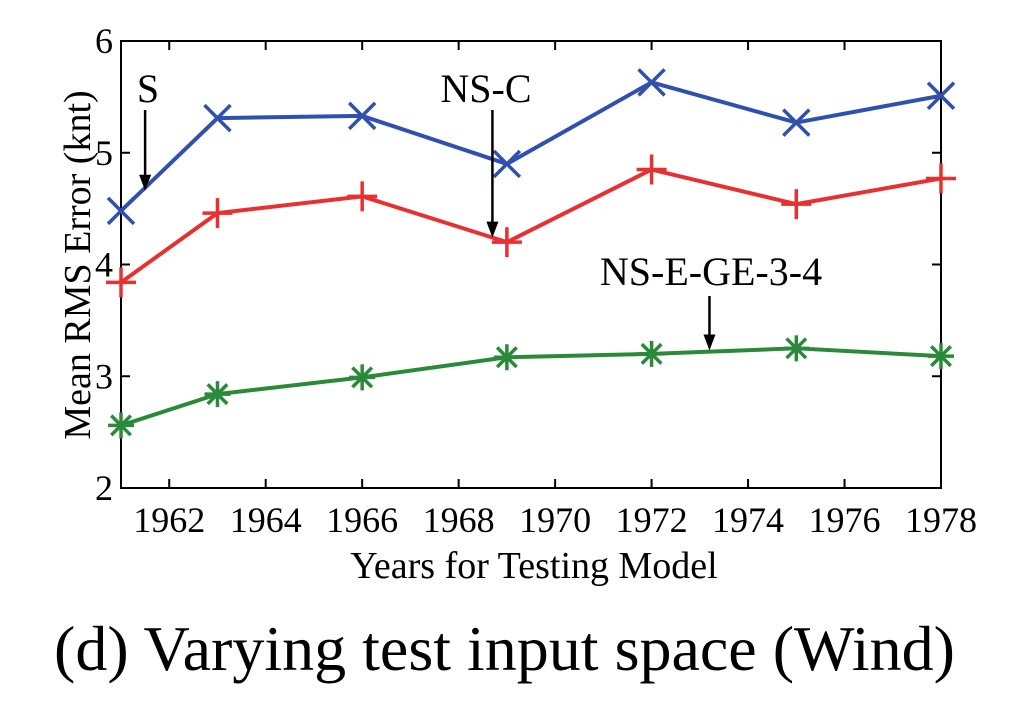 Image resolution: width=1009 pixels, height=715 pixels. I want to click on y-tick-label: 6, so click(104, 41).